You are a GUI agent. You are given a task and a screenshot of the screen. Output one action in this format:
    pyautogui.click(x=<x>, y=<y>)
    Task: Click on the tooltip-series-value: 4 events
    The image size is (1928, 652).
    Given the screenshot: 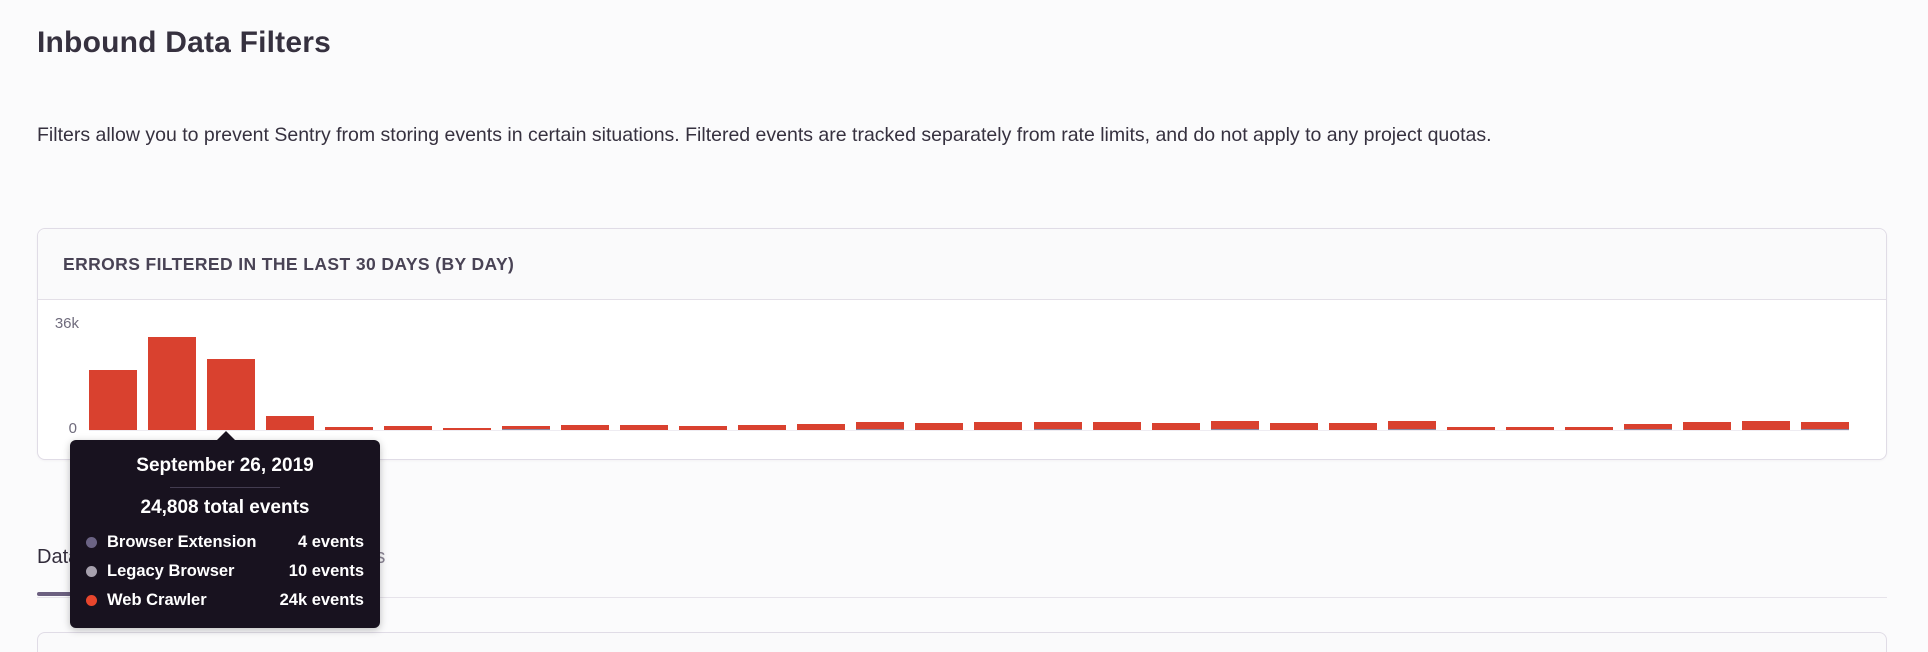 What is the action you would take?
    pyautogui.click(x=330, y=542)
    